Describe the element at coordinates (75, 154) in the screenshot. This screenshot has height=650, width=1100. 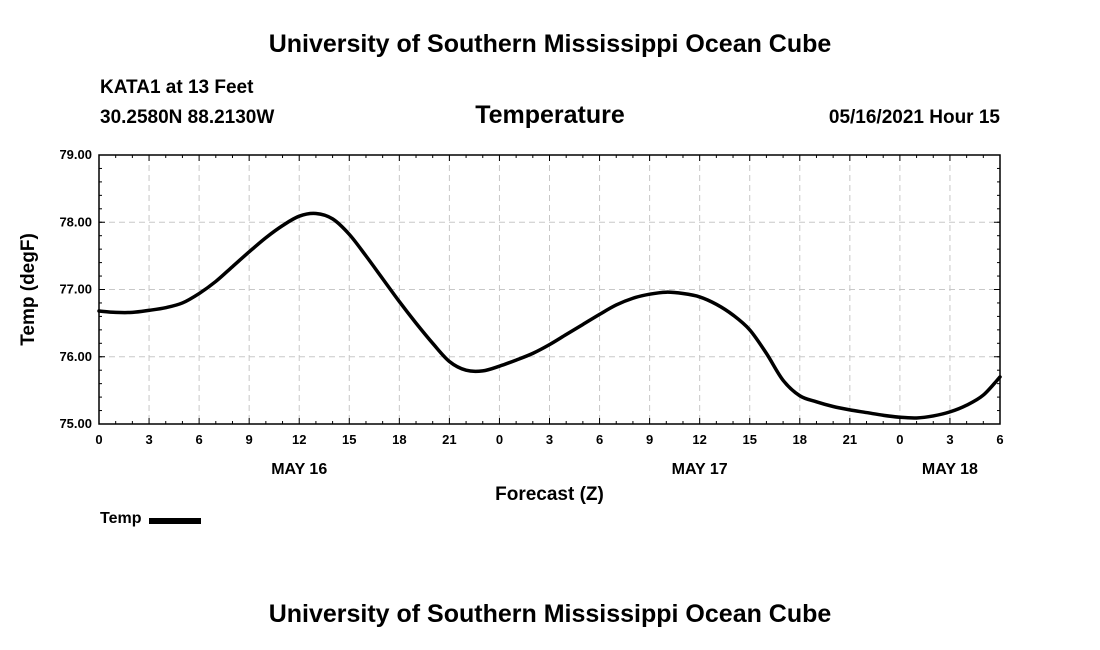
I see `y-tick-label: 79.00` at that location.